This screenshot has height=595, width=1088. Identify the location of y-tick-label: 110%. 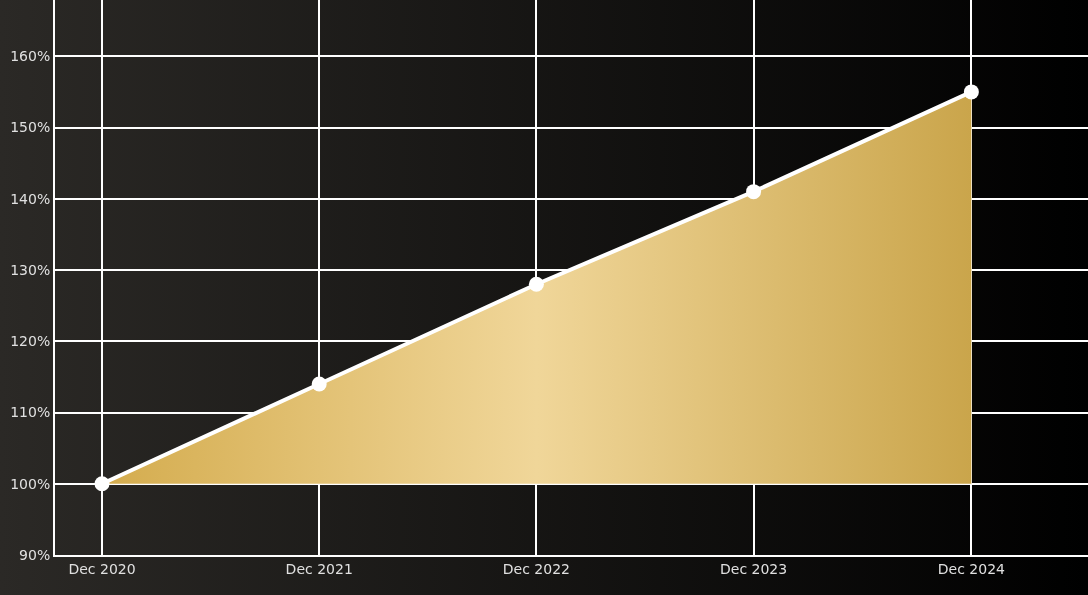
(30, 412).